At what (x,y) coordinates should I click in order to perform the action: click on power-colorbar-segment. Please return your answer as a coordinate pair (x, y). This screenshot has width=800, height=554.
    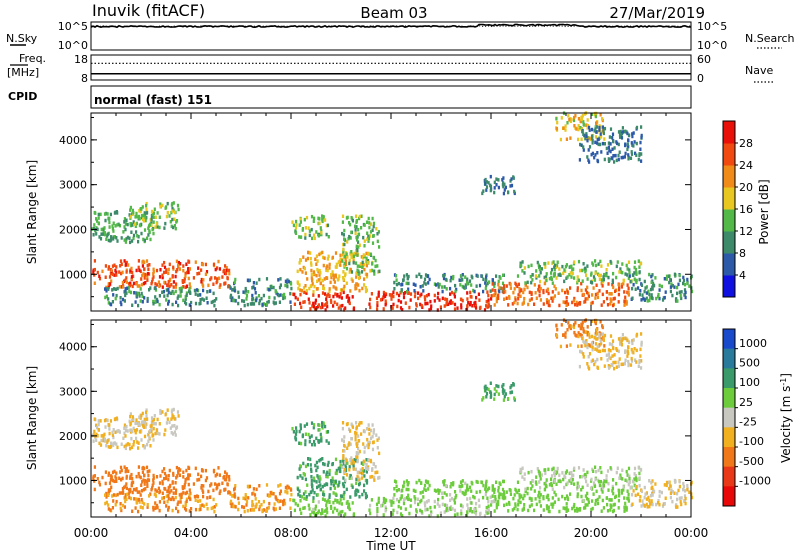
    Looking at the image, I should click on (729, 220).